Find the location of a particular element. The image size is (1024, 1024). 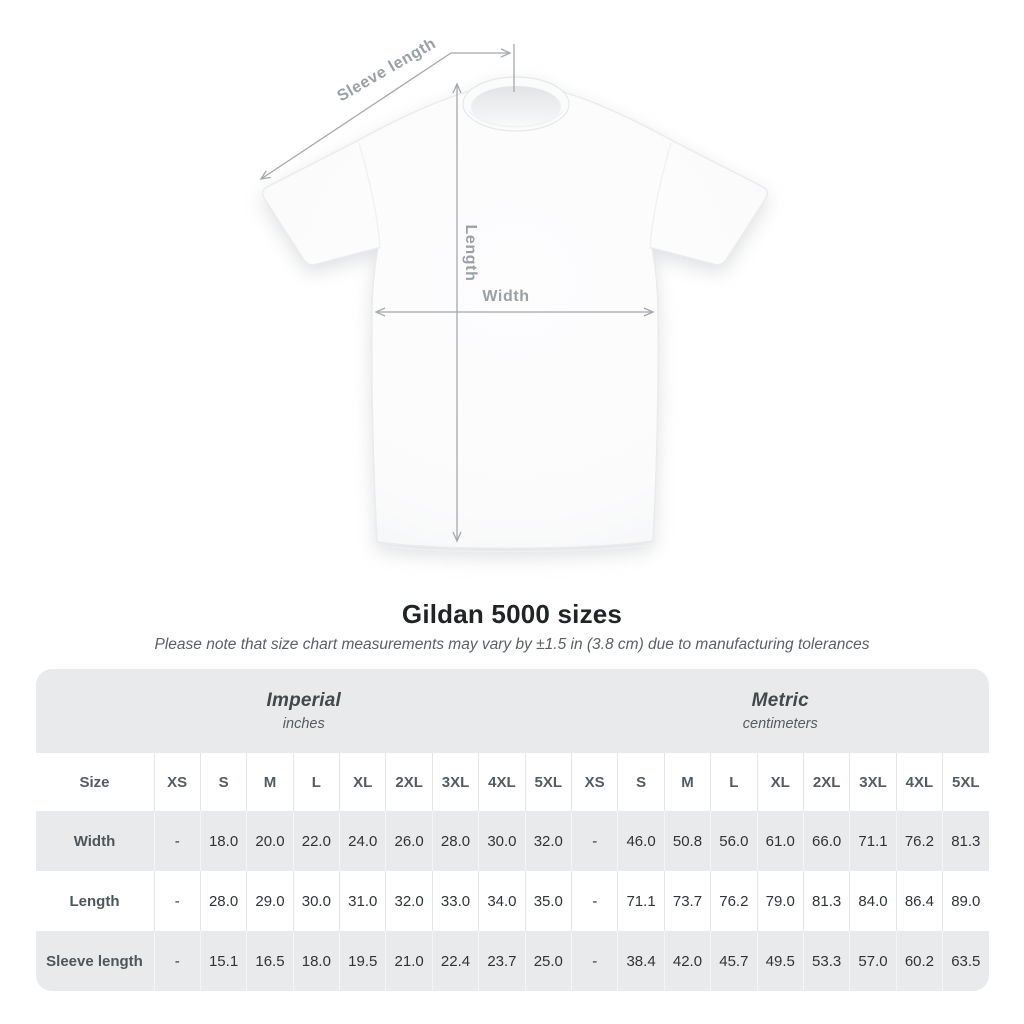

imperial-group-name: Imperial is located at coordinates (303, 700).